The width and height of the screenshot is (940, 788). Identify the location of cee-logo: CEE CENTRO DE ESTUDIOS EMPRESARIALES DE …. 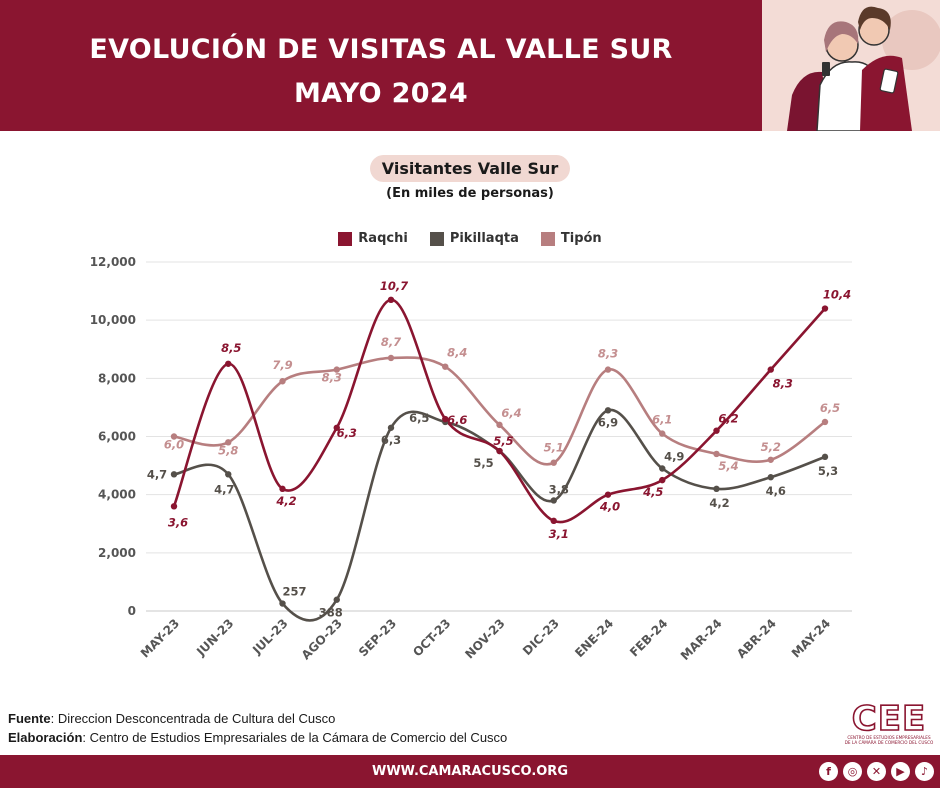
(889, 719).